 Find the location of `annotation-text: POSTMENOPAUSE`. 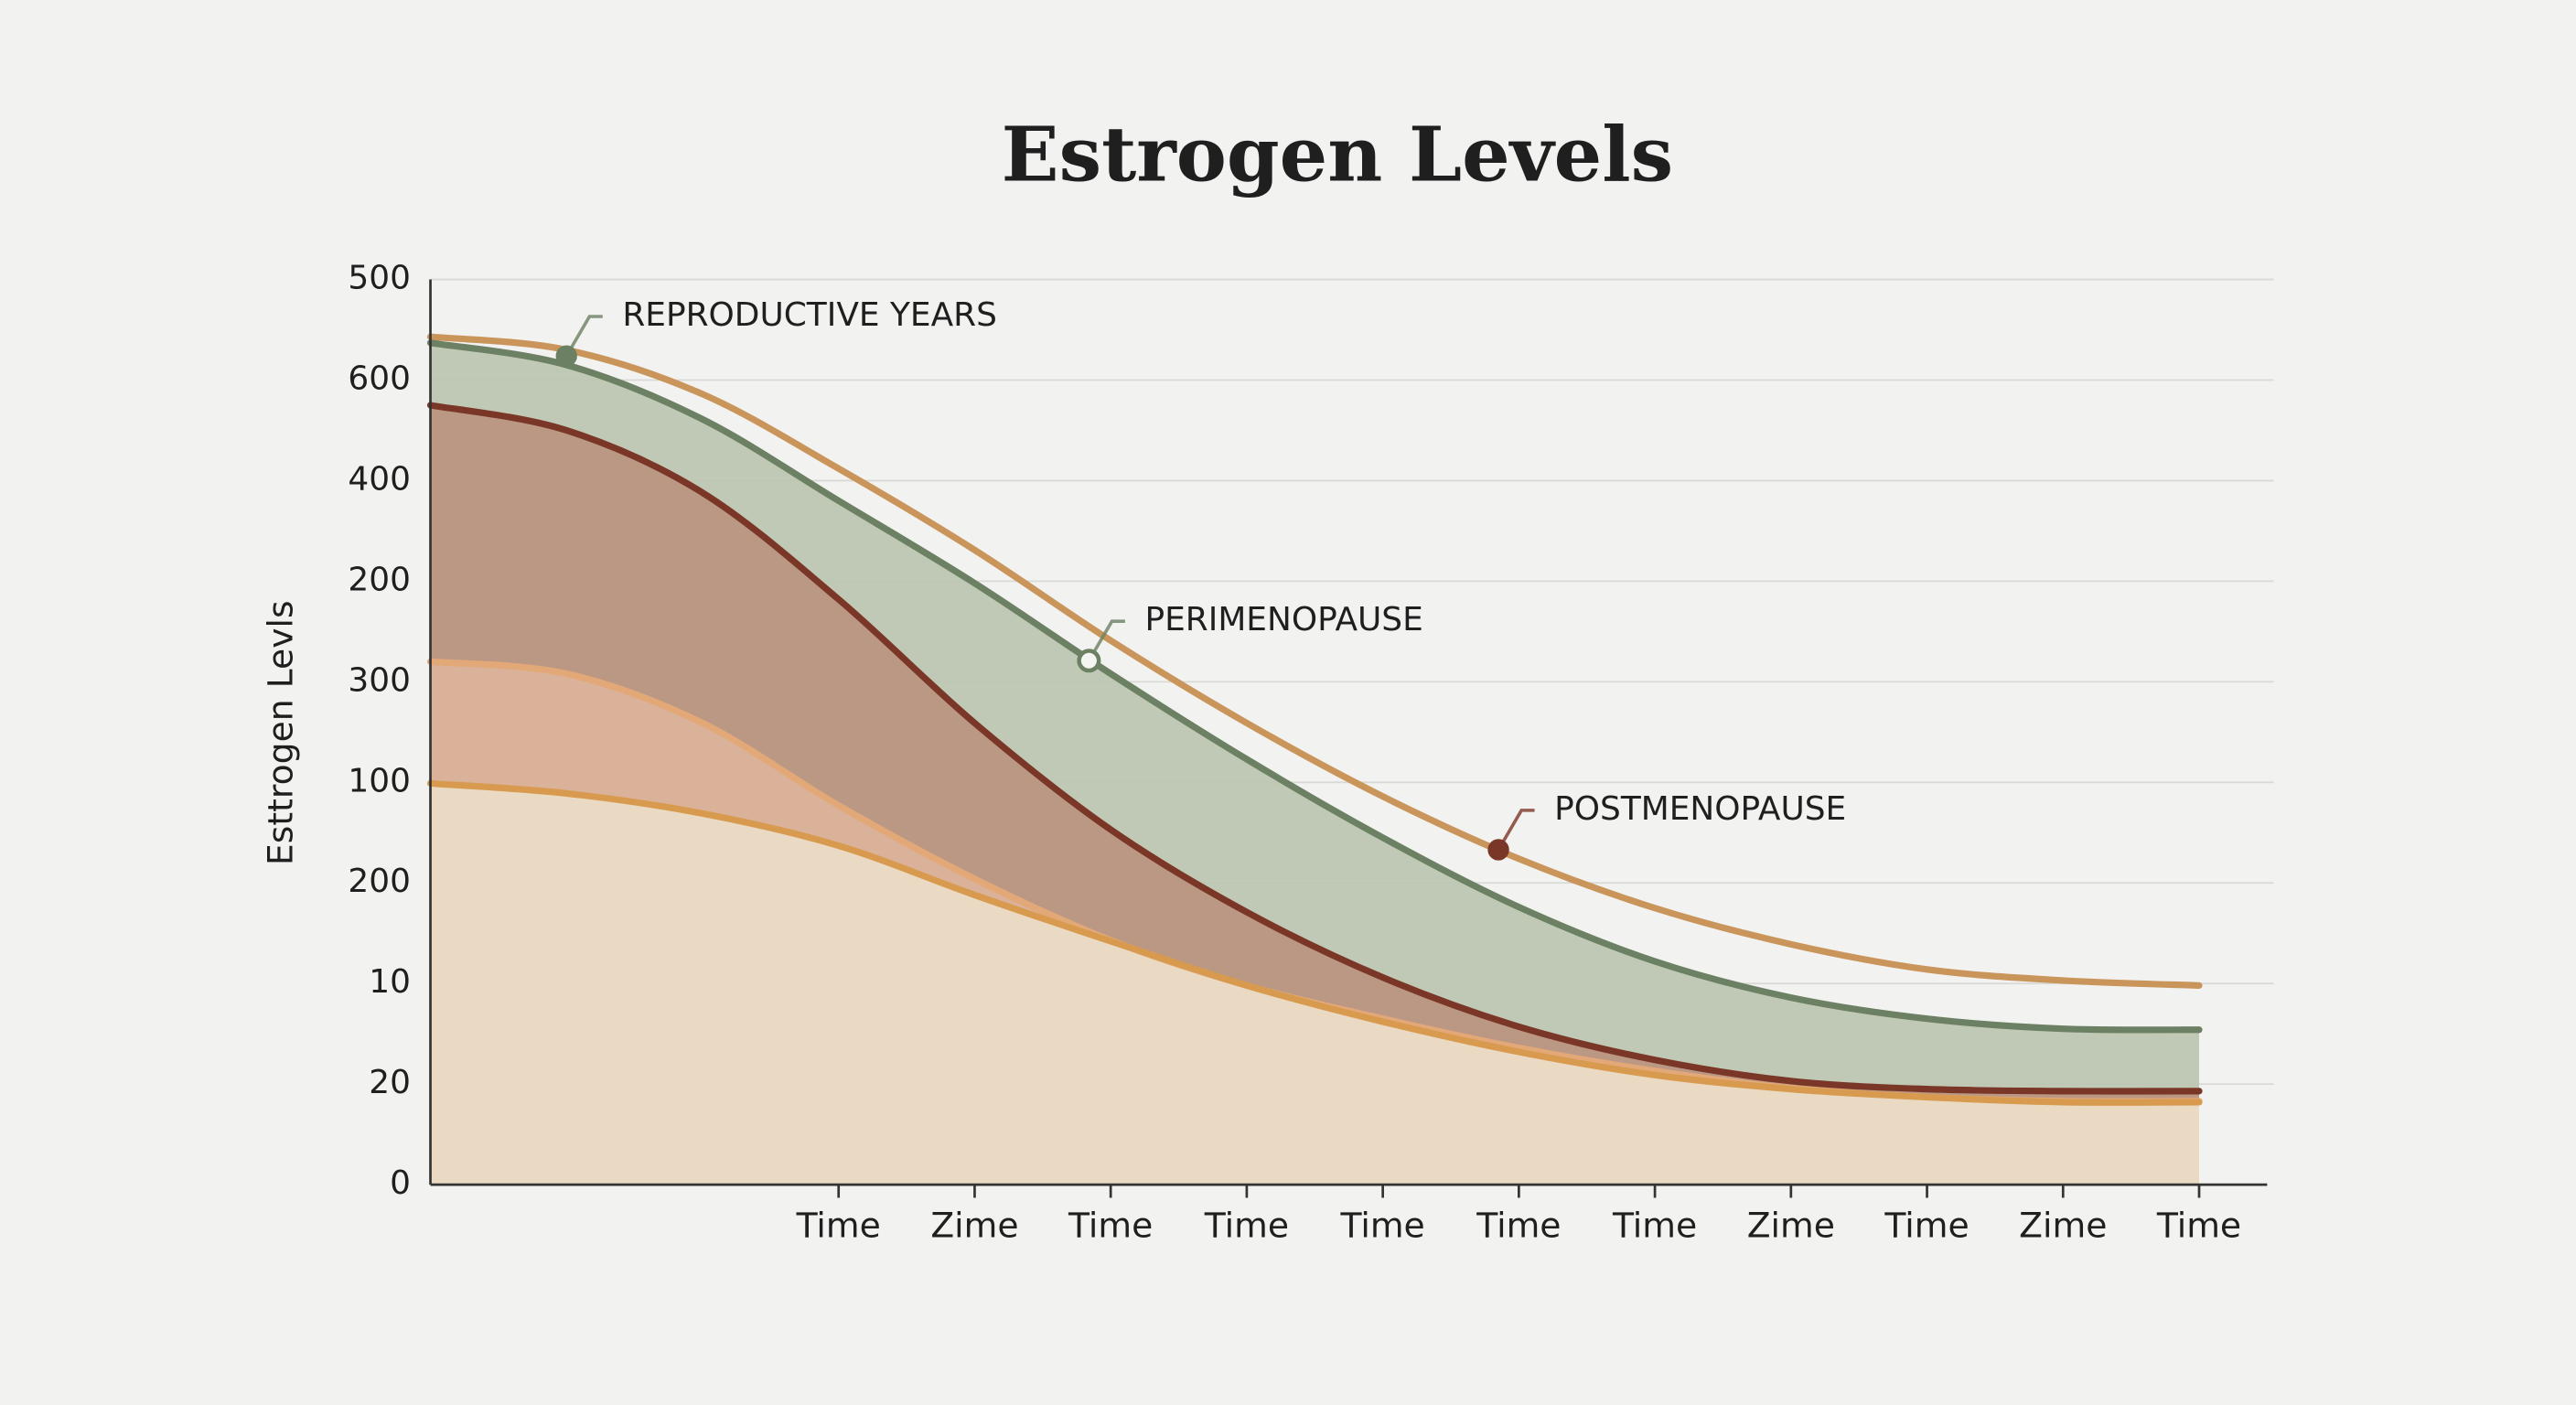

annotation-text: POSTMENOPAUSE is located at coordinates (1700, 809).